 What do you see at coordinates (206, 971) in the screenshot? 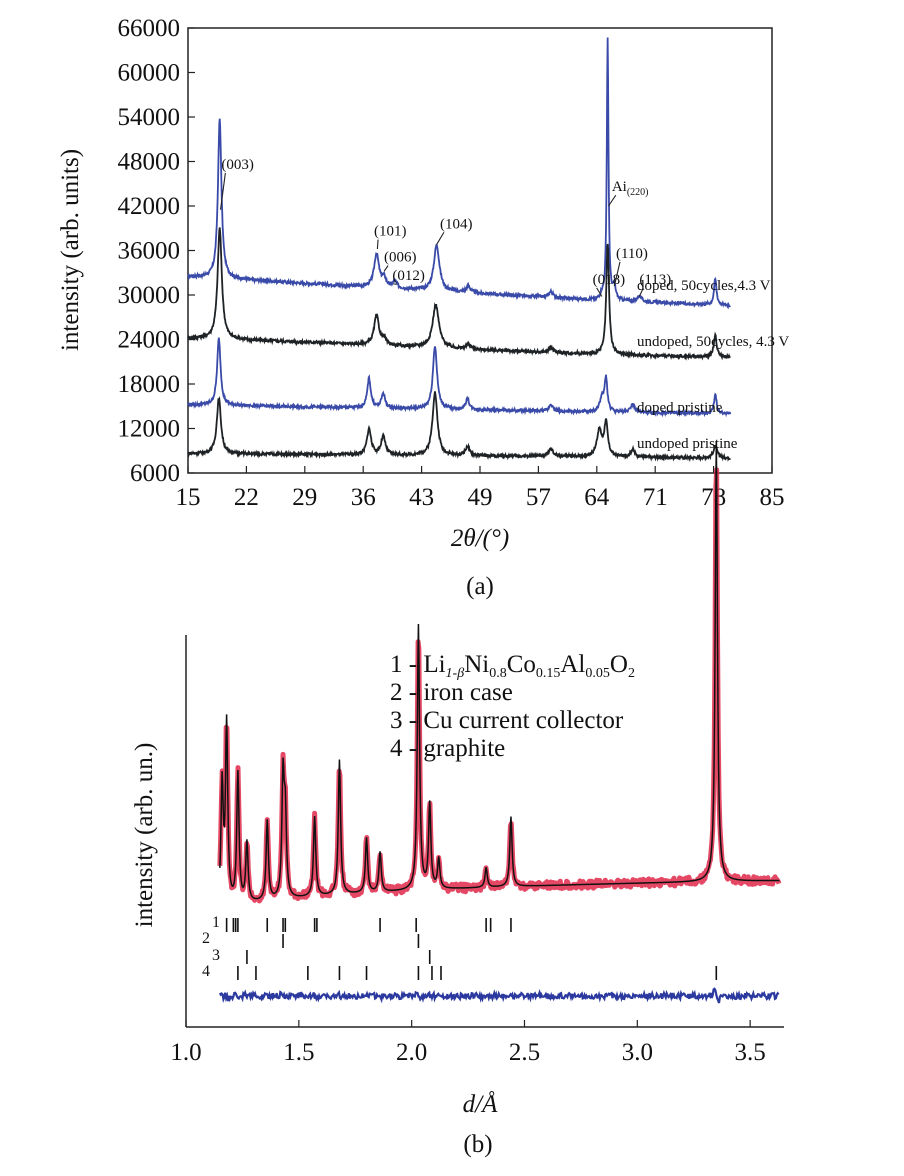
I see `panel-b-phase-label: 4` at bounding box center [206, 971].